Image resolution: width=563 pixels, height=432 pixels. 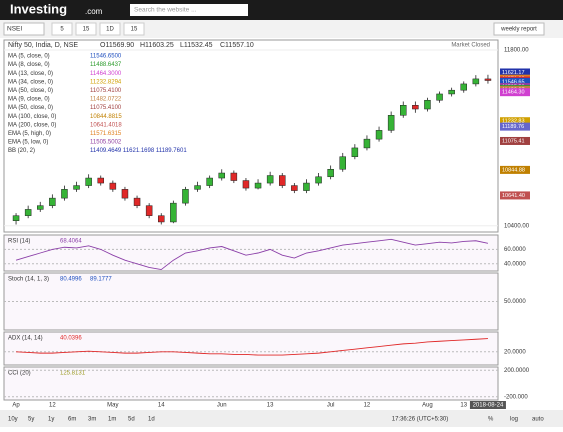 I want to click on range-button: 1m, so click(x=112, y=420).